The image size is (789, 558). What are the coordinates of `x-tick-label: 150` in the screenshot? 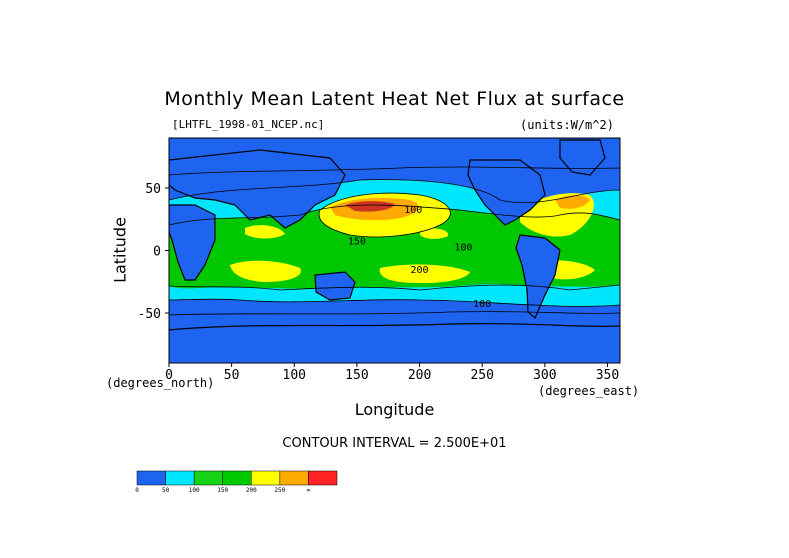 It's located at (356, 375).